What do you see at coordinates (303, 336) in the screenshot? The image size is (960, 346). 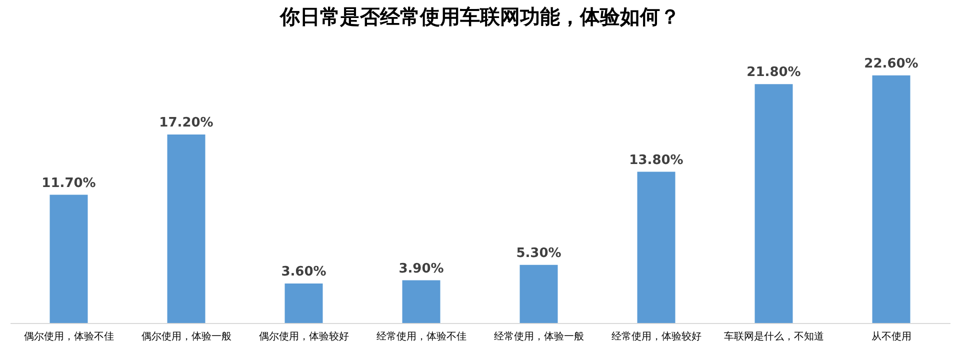 I see `x-tick-label: 偶尔使用，体验较好` at bounding box center [303, 336].